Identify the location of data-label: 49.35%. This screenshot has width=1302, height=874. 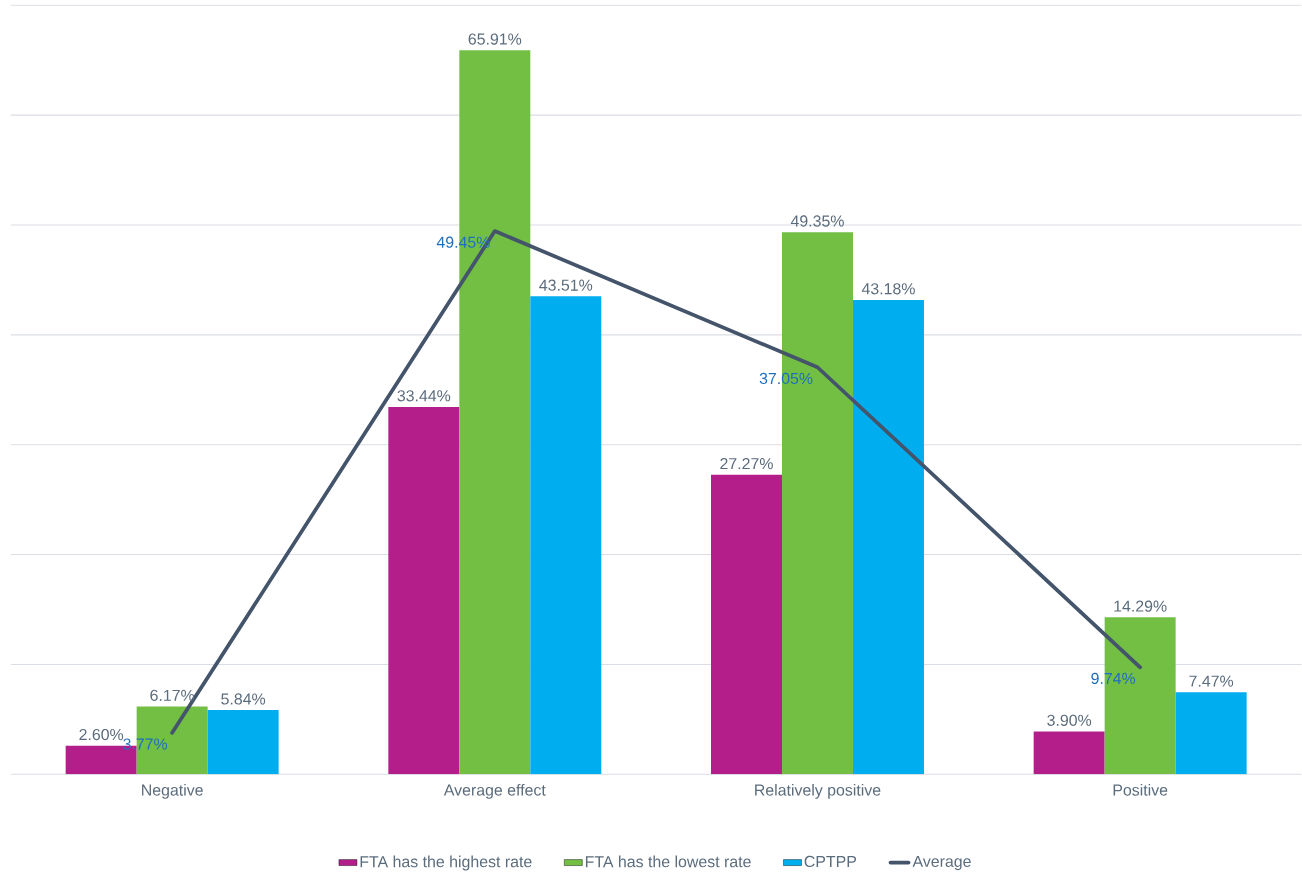
(817, 221).